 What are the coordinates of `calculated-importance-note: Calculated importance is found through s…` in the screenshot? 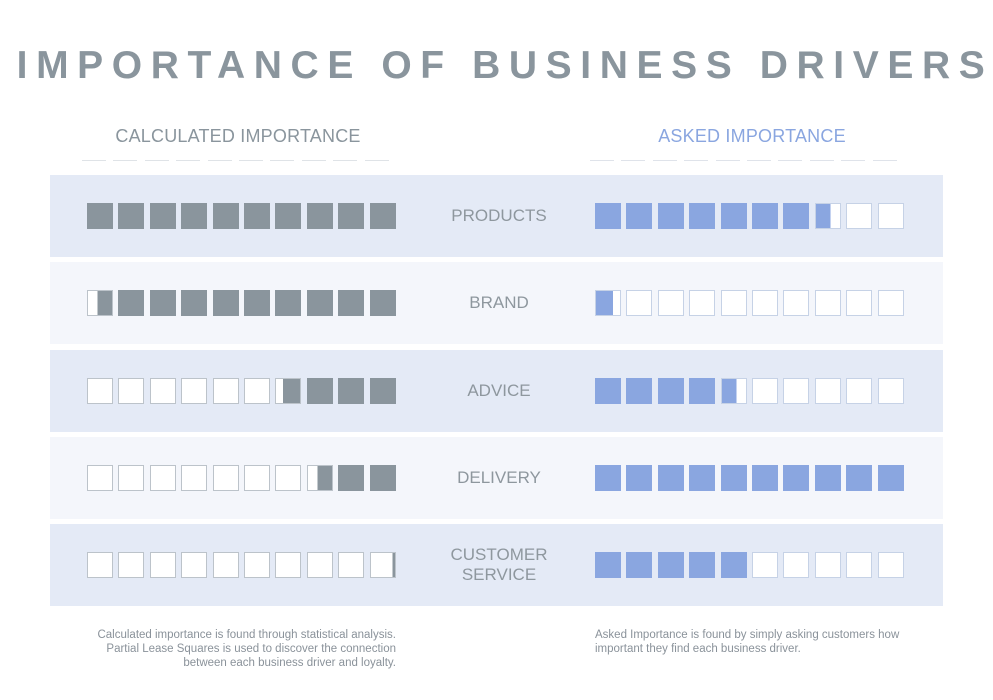 It's located at (246, 649).